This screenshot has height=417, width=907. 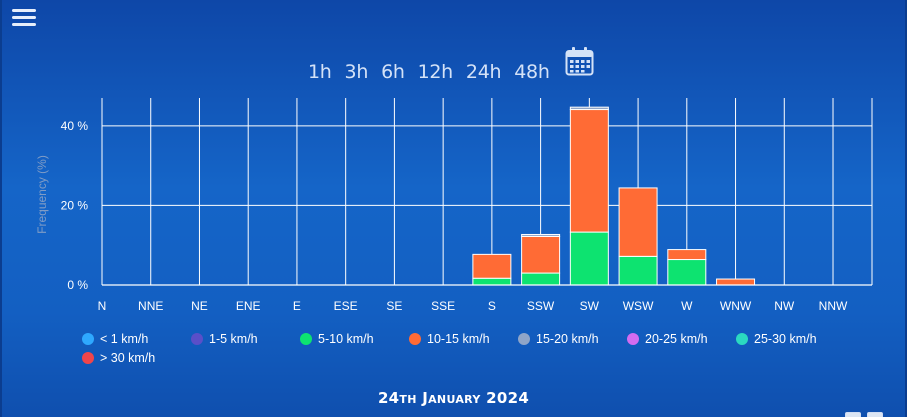 What do you see at coordinates (443, 306) in the screenshot?
I see `x-tick-label: SSE` at bounding box center [443, 306].